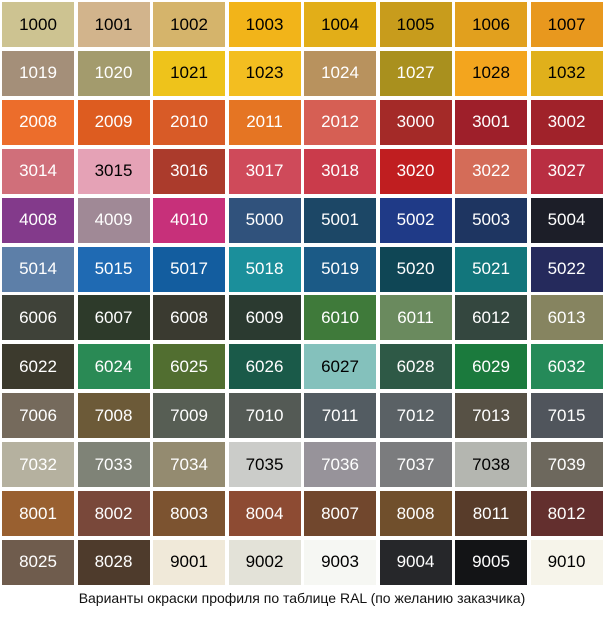 Image resolution: width=604 pixels, height=625 pixels. Describe the element at coordinates (264, 318) in the screenshot. I see `ral-swatch-6009: 6009` at that location.